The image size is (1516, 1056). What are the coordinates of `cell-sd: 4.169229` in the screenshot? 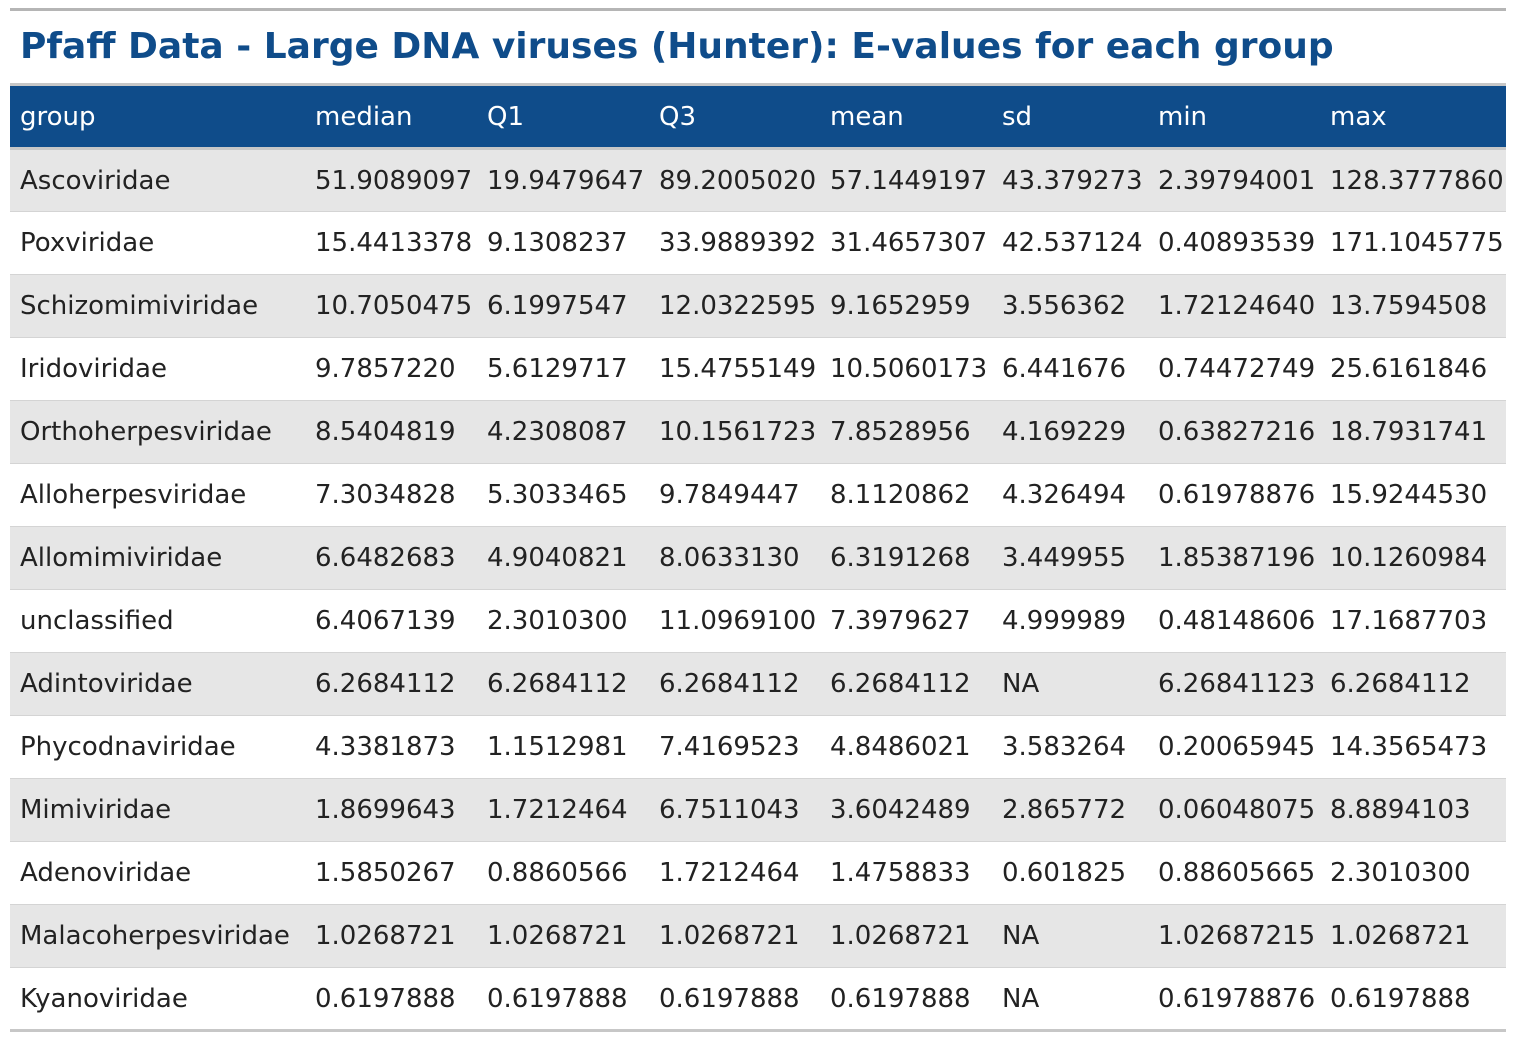 It's located at (1064, 432).